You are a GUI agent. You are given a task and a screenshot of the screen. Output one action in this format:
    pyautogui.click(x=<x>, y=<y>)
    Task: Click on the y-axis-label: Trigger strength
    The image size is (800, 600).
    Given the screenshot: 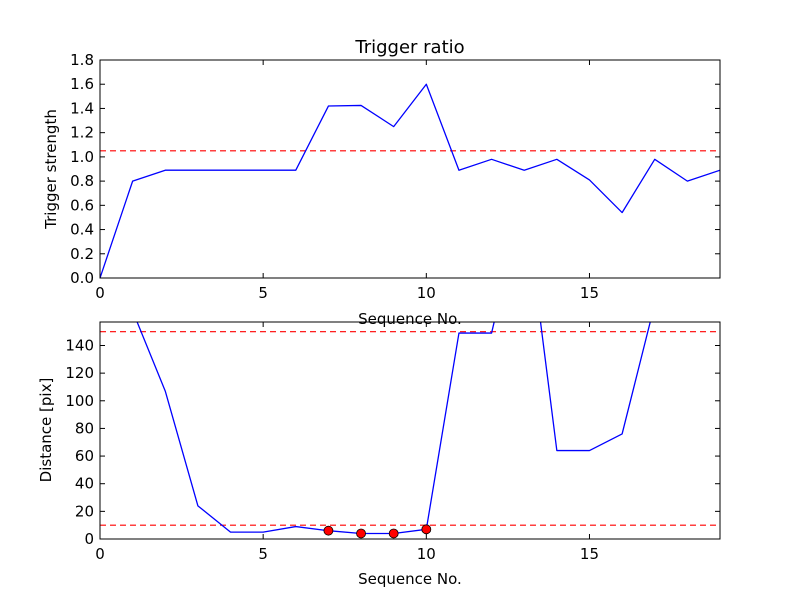 What is the action you would take?
    pyautogui.click(x=51, y=169)
    